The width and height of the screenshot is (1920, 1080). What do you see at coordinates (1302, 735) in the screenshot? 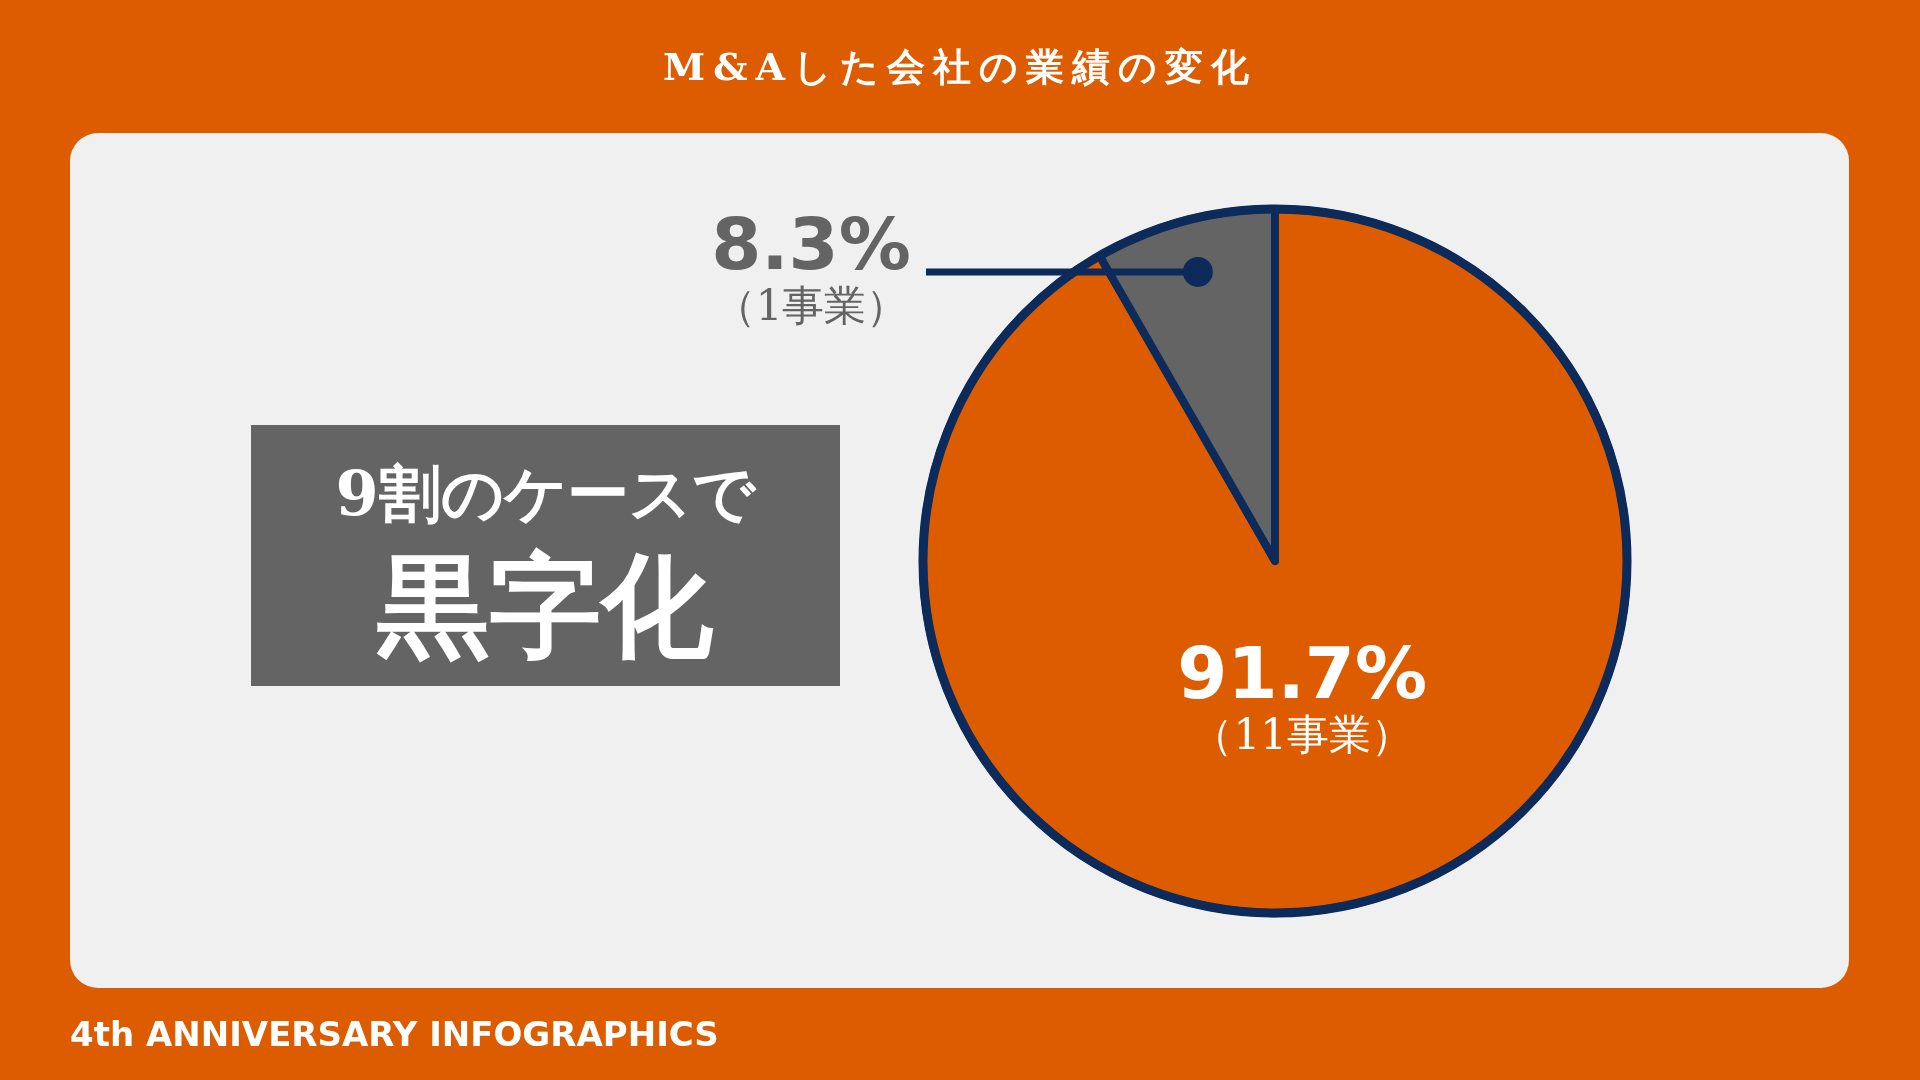
I see `slice-label: （11事業）` at bounding box center [1302, 735].